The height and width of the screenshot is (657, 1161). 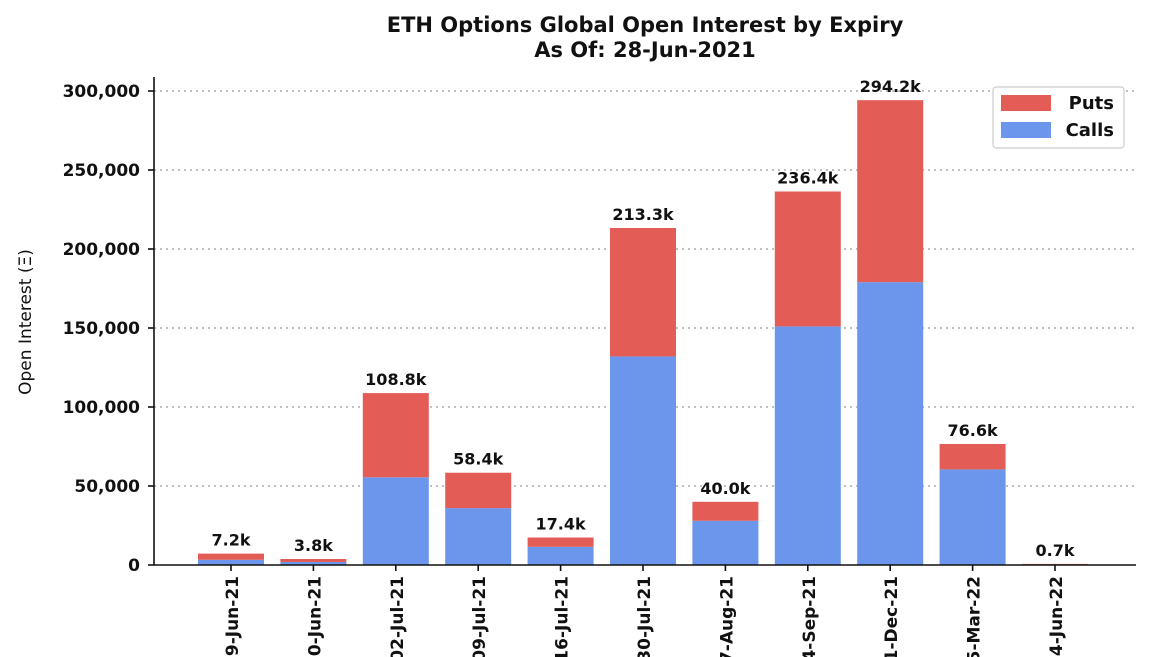 What do you see at coordinates (102, 250) in the screenshot?
I see `y-tick-label: 200,000` at bounding box center [102, 250].